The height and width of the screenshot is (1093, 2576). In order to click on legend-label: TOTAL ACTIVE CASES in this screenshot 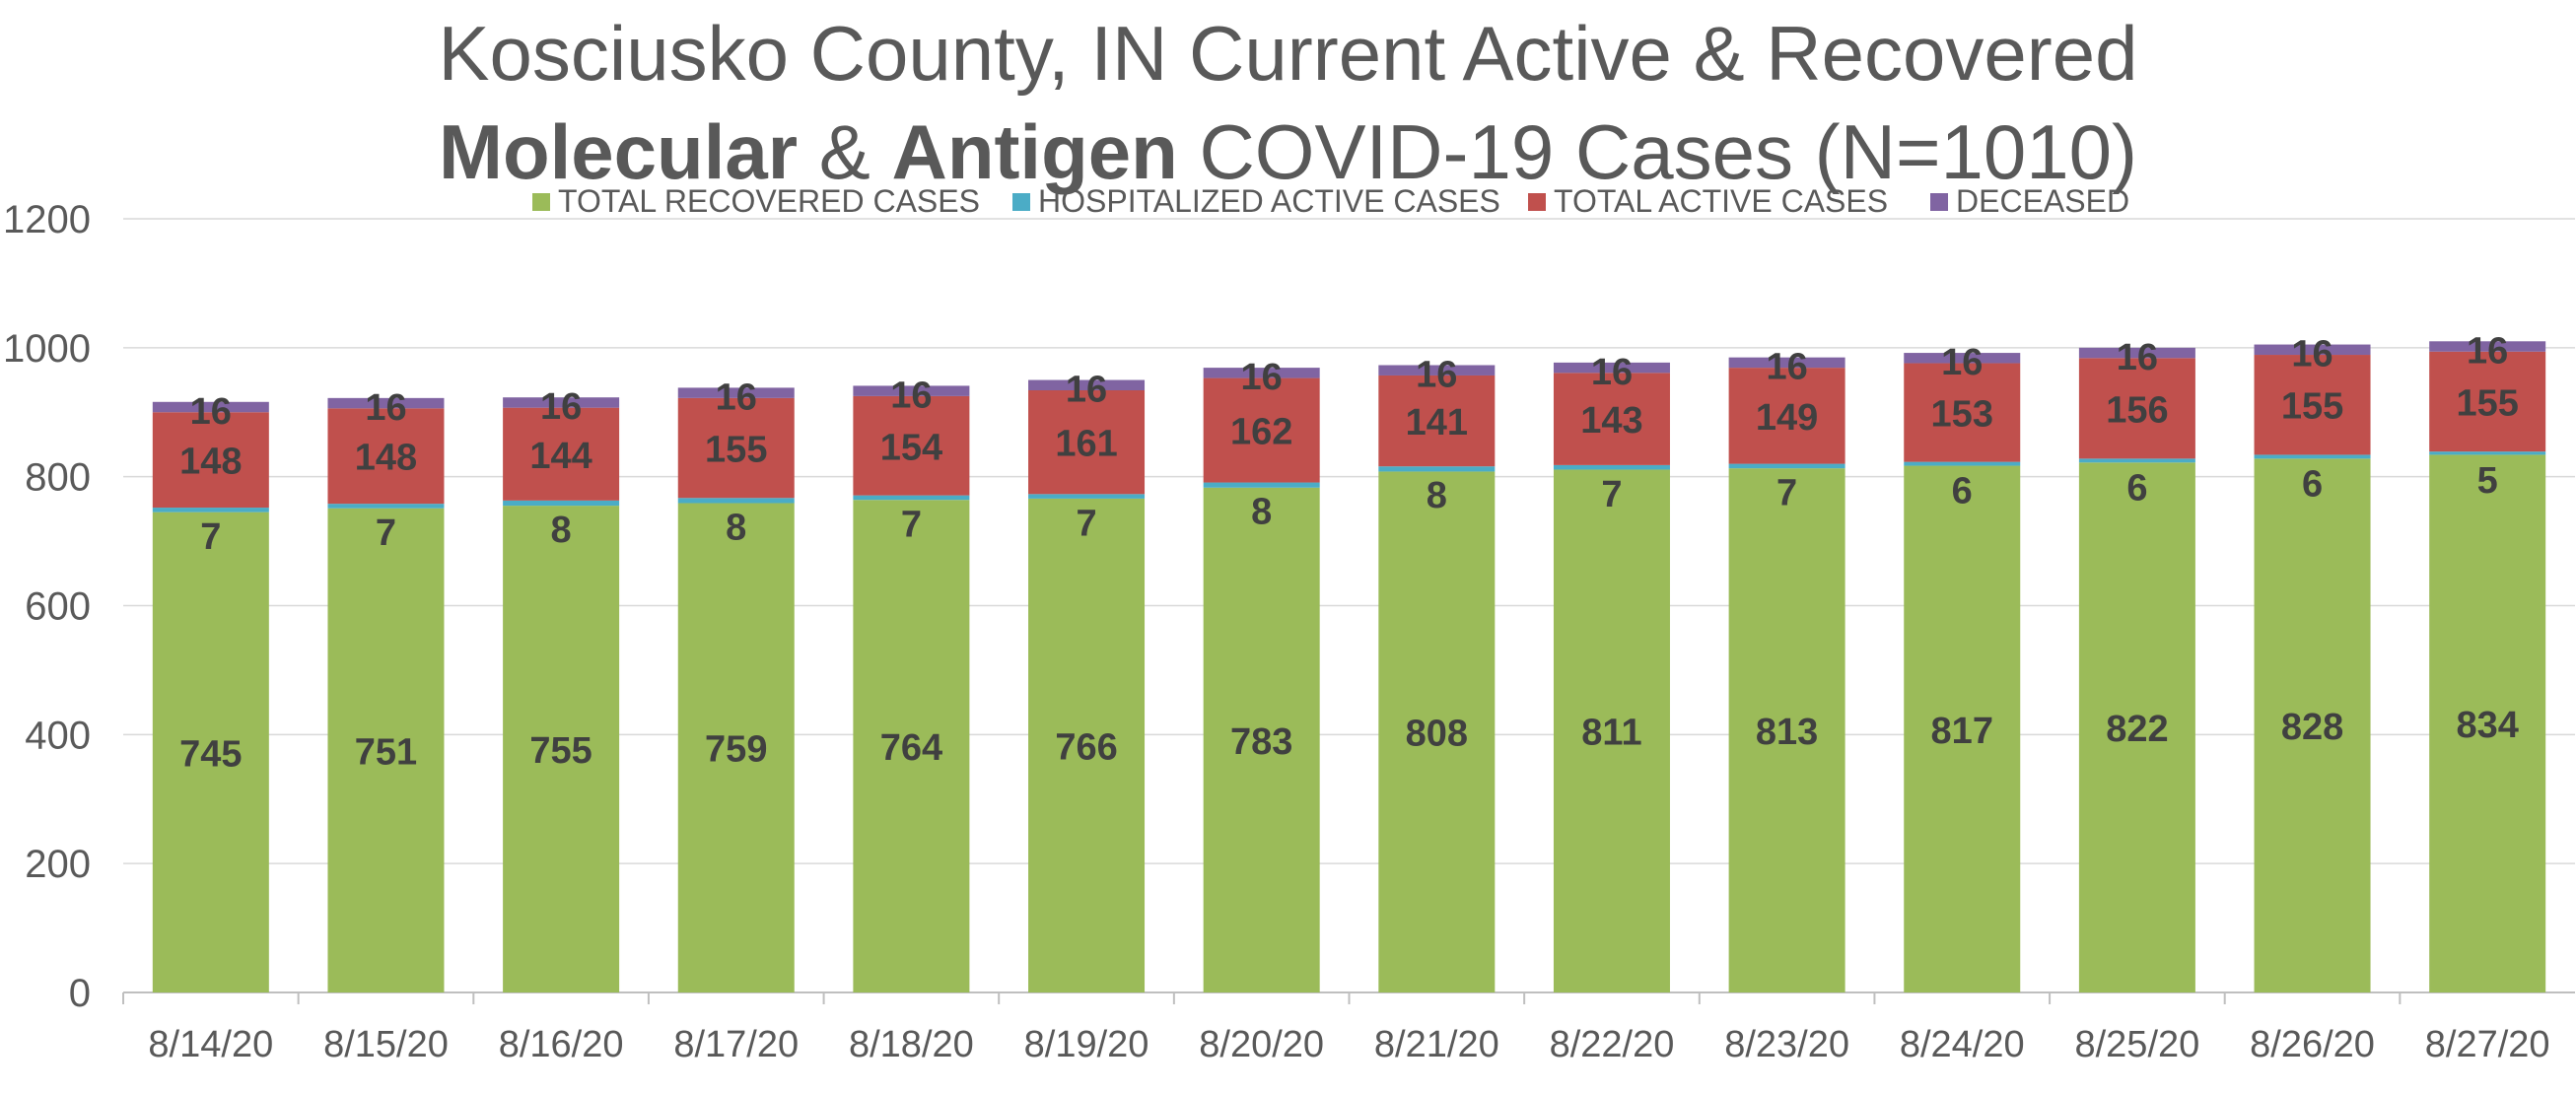, I will do `click(1721, 201)`.